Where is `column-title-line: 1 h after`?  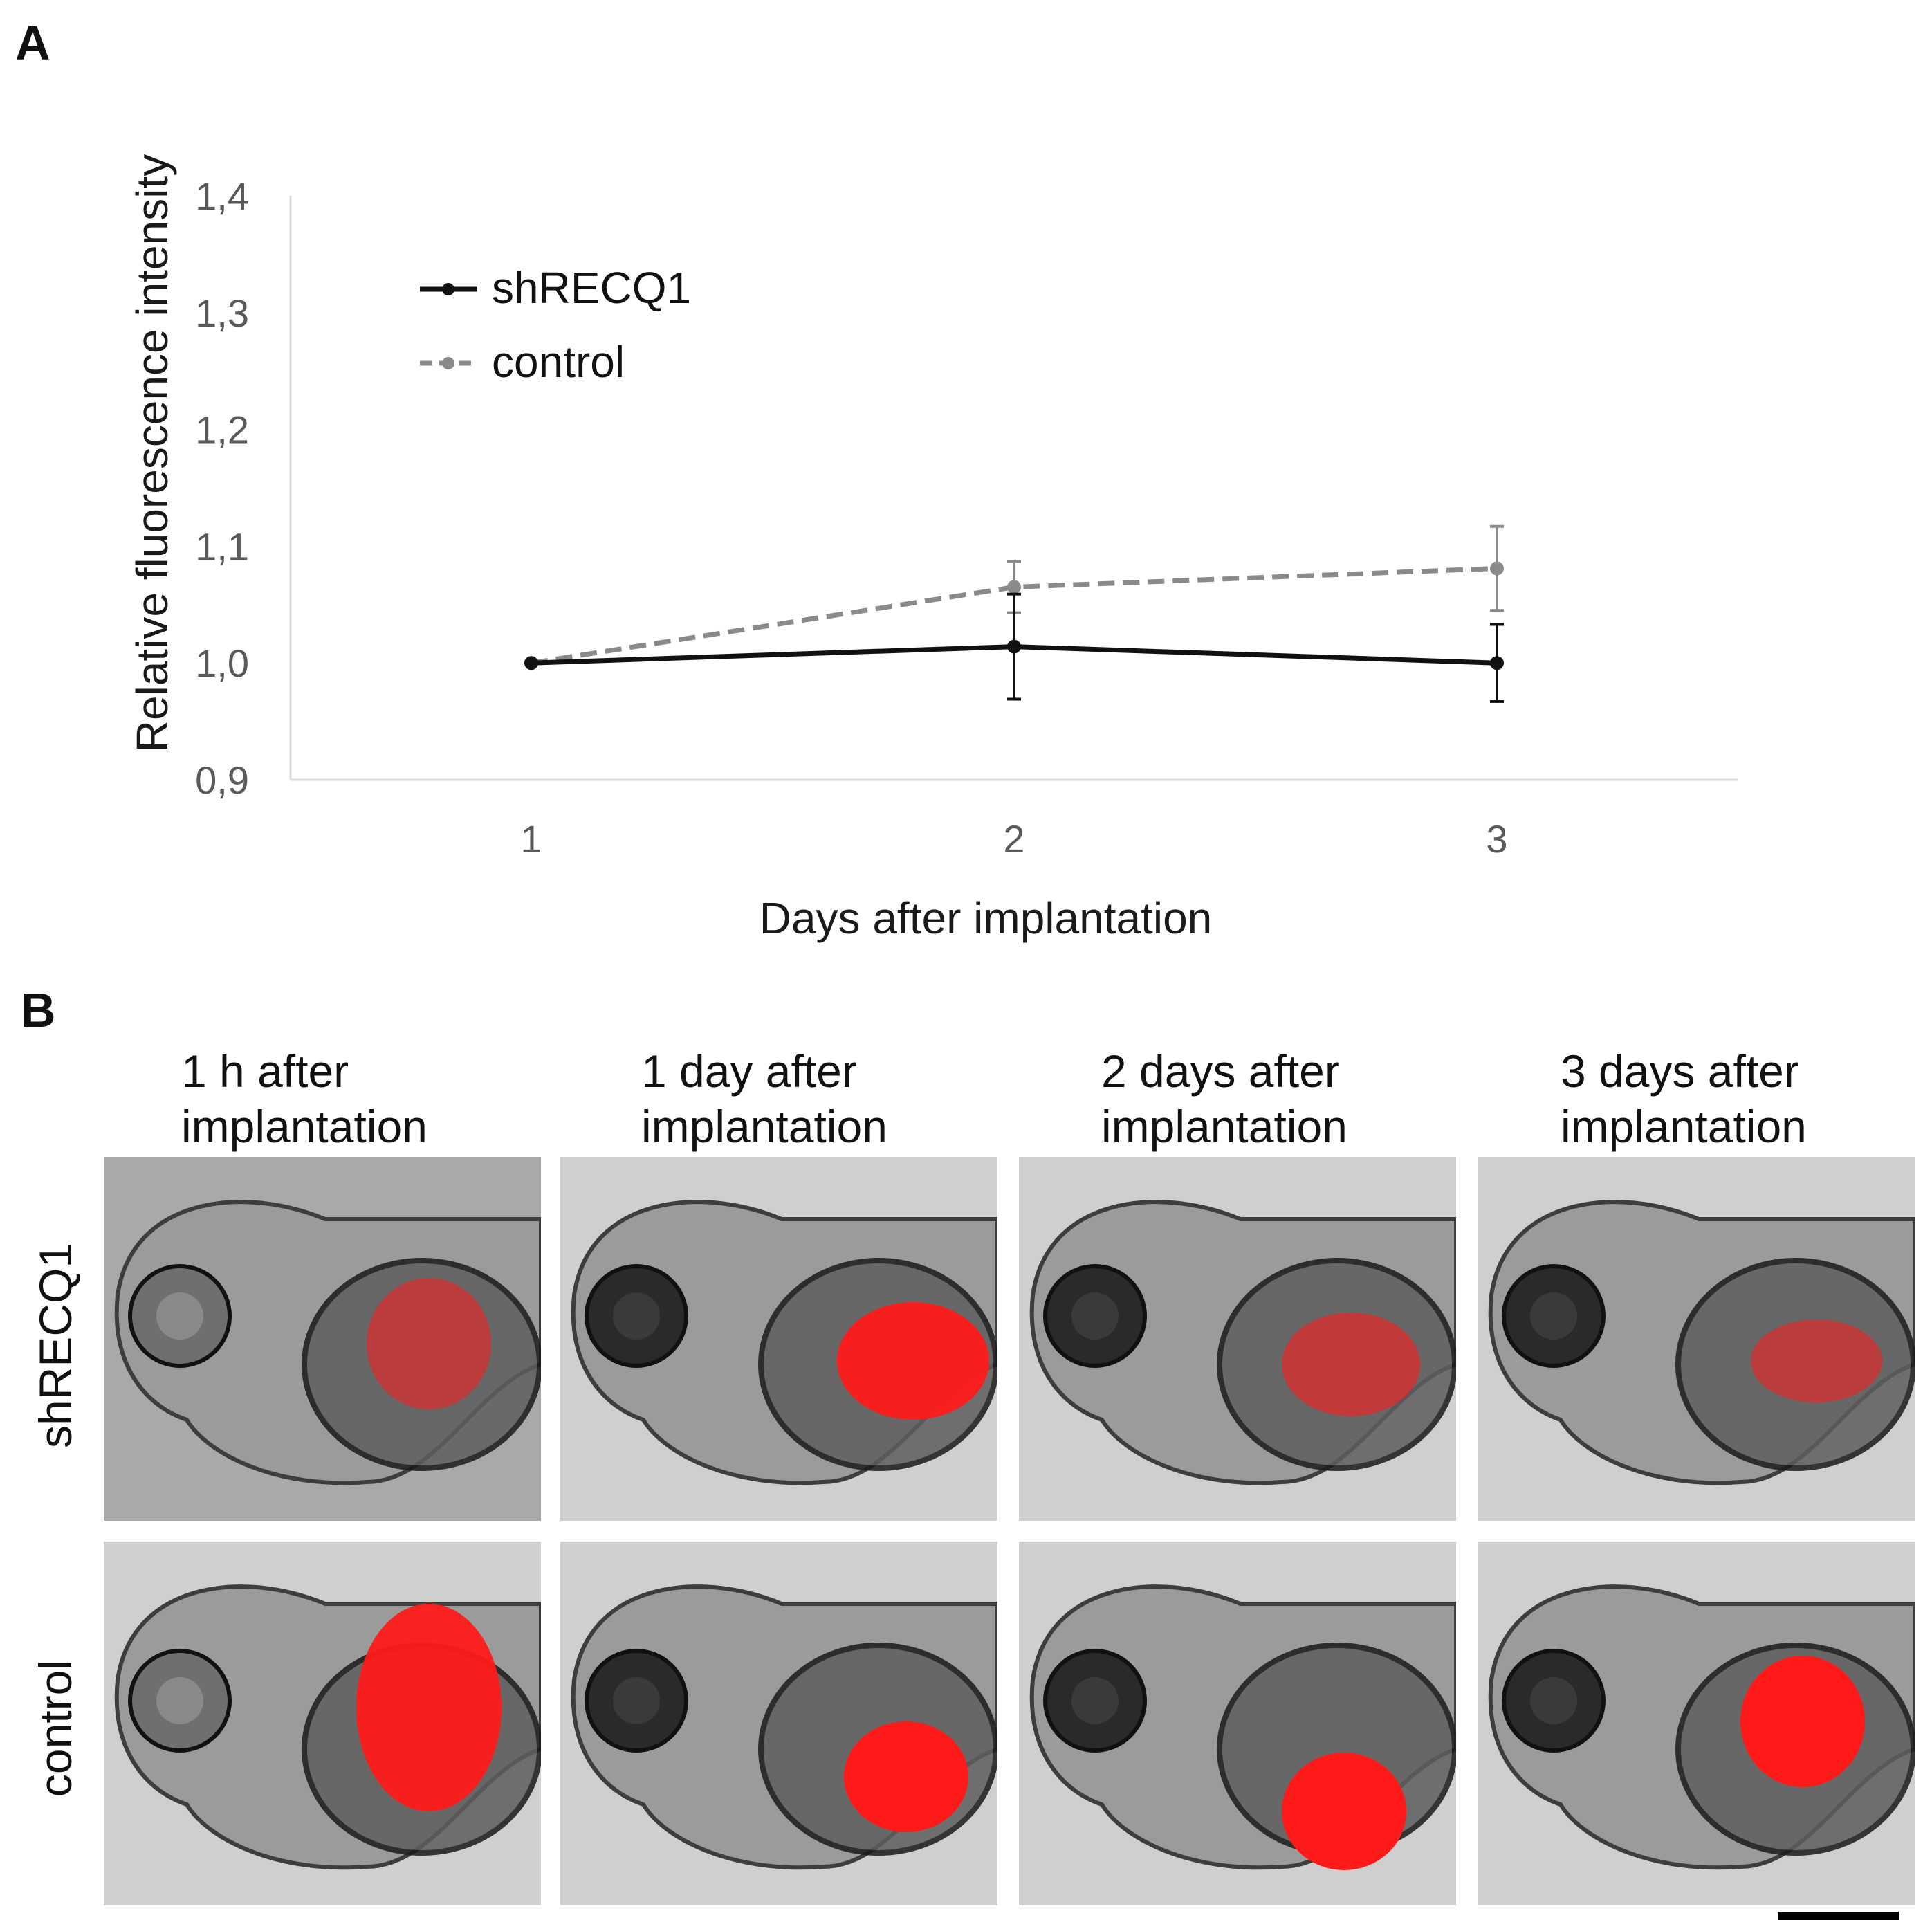 column-title-line: 1 h after is located at coordinates (265, 1071).